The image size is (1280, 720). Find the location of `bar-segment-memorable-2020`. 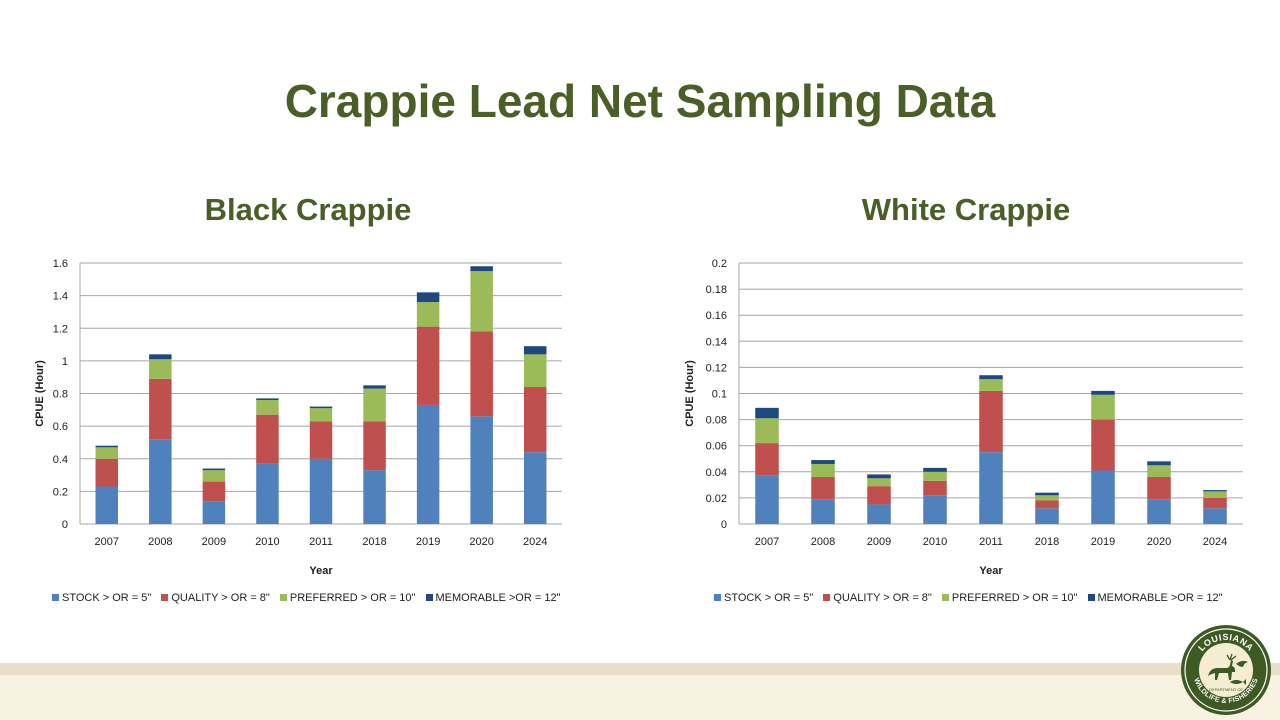

bar-segment-memorable-2020 is located at coordinates (1159, 463).